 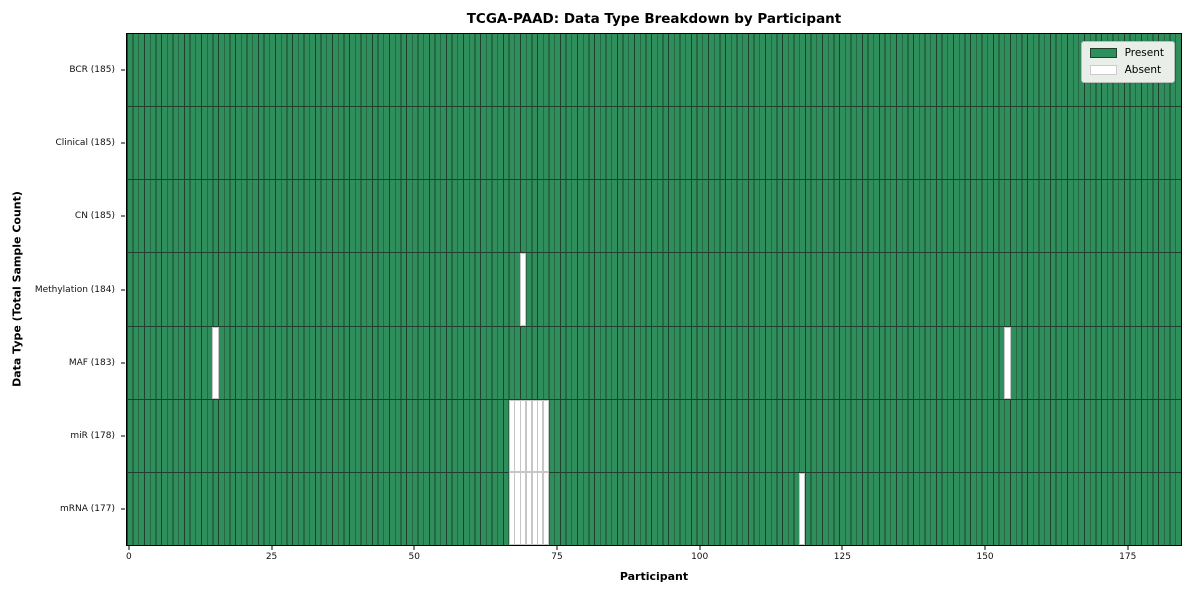 I want to click on y-tick-label: CN (185), so click(x=94, y=216).